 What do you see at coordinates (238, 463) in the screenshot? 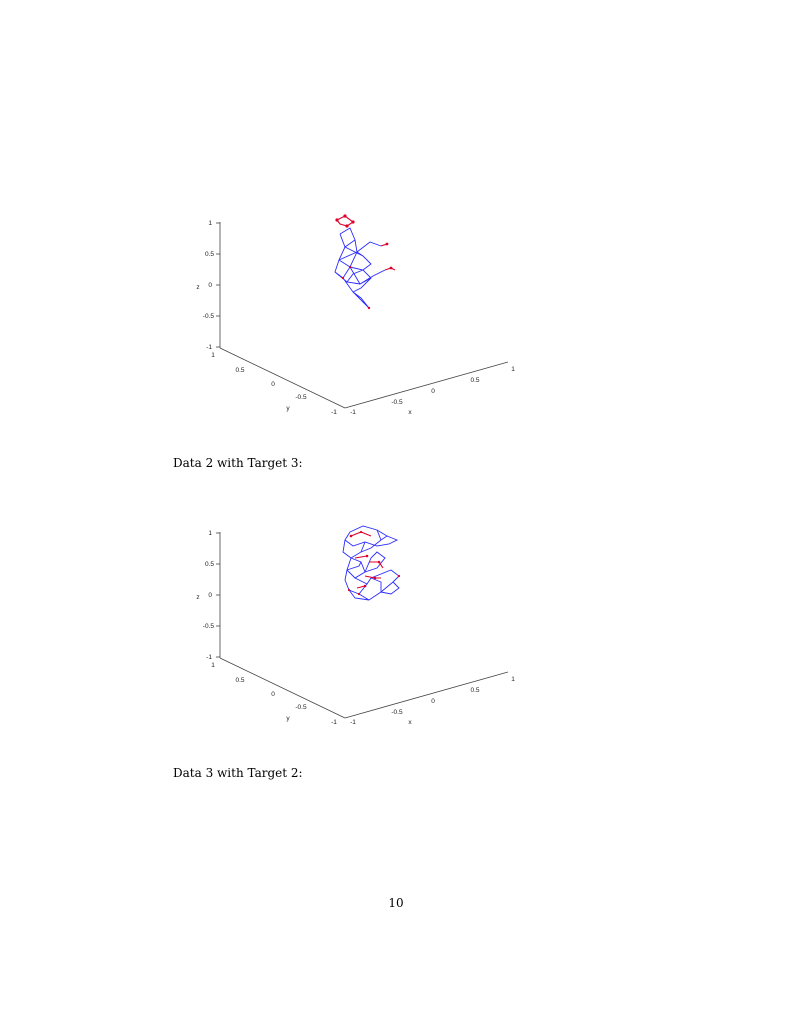
I see `figure-caption: Data 2 with Target 3:` at bounding box center [238, 463].